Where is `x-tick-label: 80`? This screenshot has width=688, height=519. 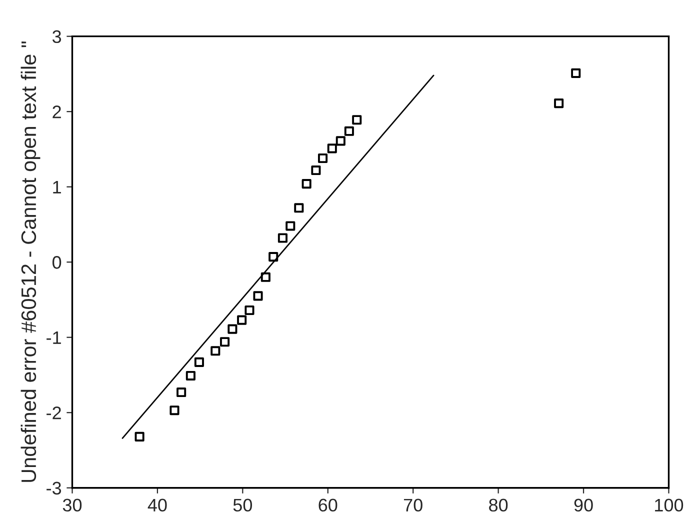 x-tick-label: 80 is located at coordinates (498, 505).